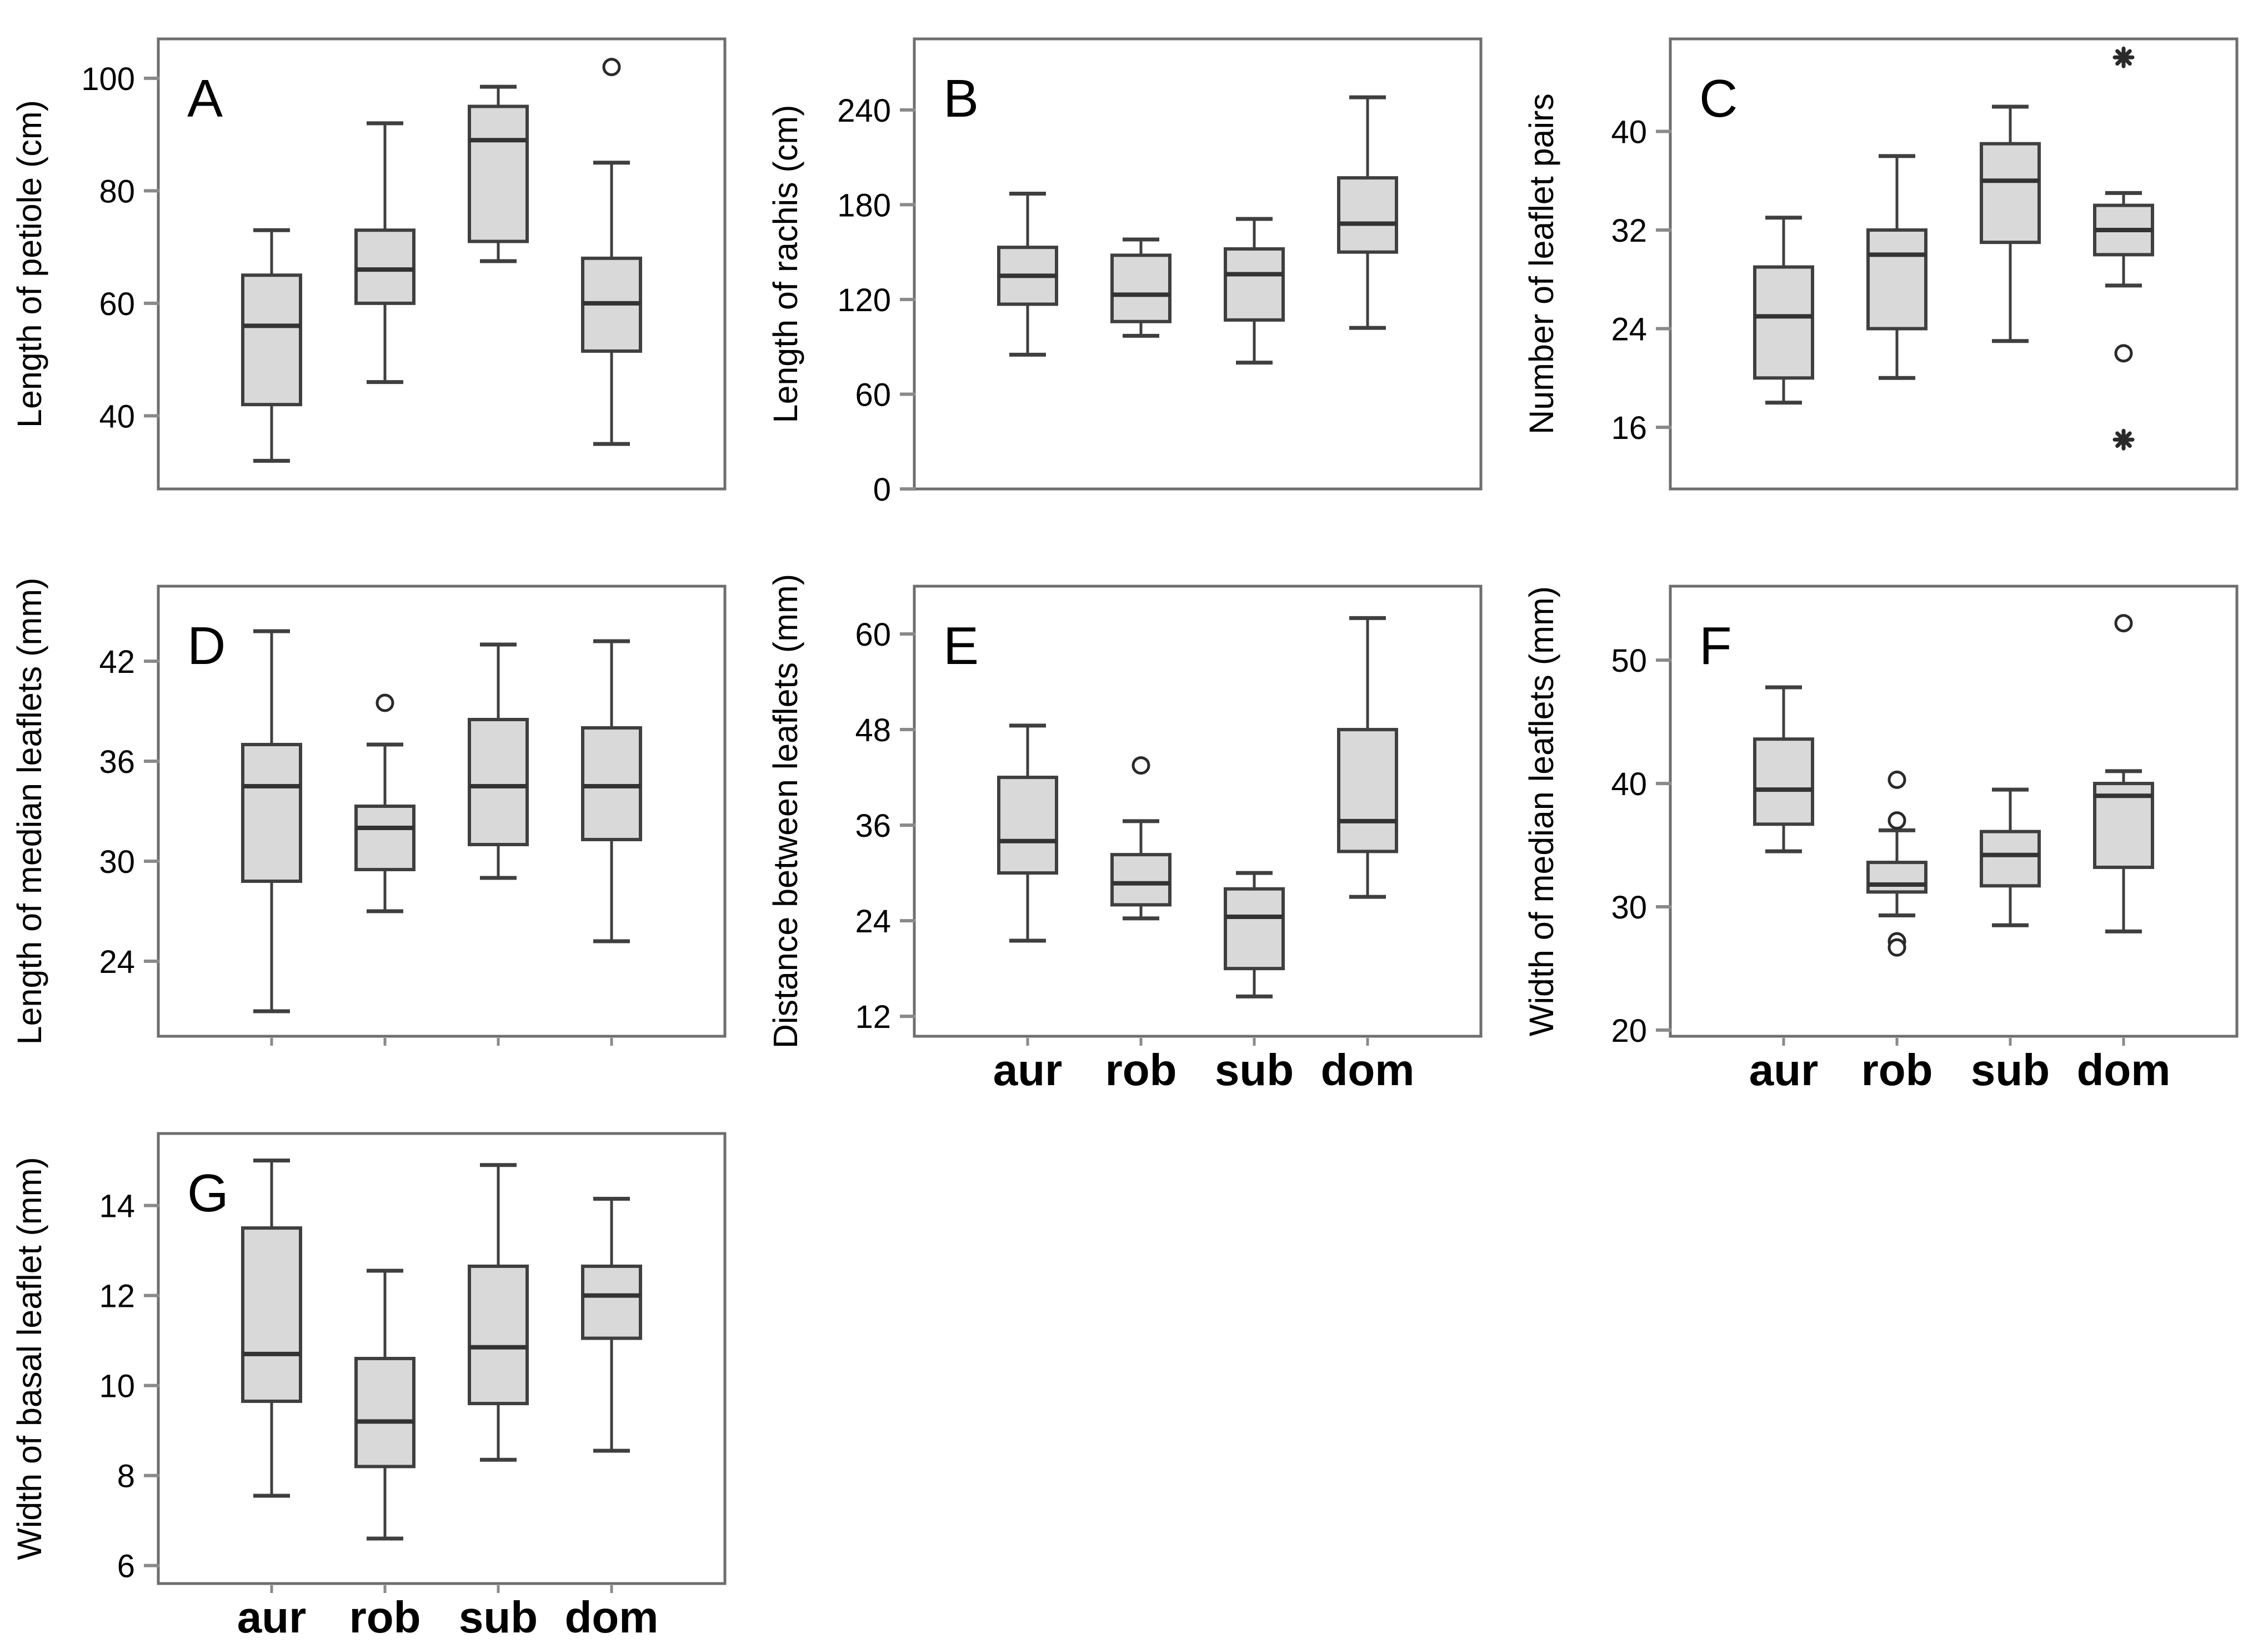 Image resolution: width=2268 pixels, height=1643 pixels. I want to click on y-axis-title: Distance between leaflets (mm), so click(785, 811).